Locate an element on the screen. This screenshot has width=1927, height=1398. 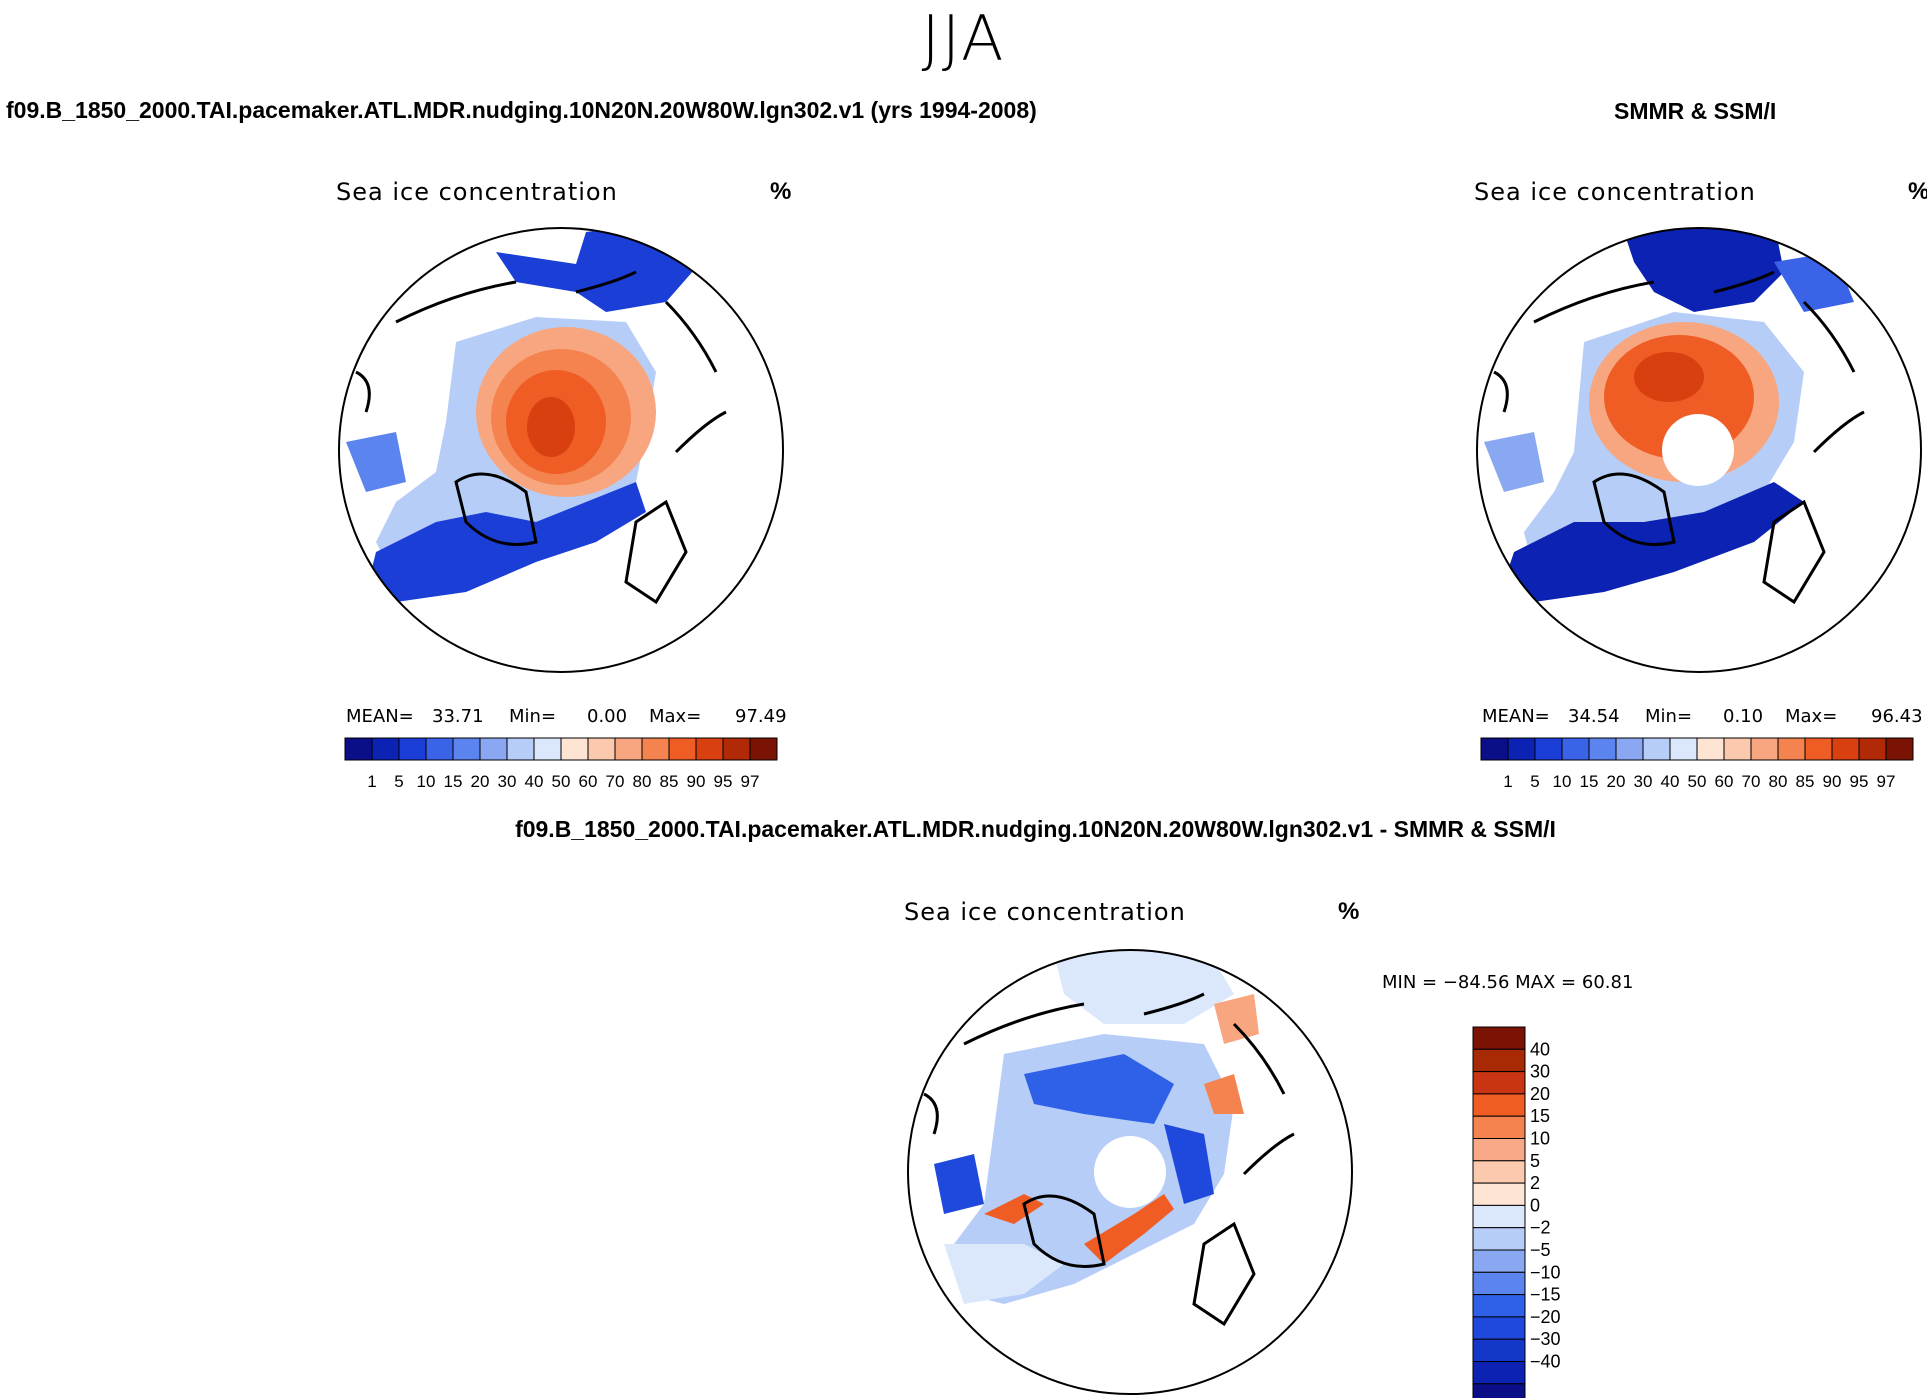
obs-max-value: 96.43 is located at coordinates (1897, 716).